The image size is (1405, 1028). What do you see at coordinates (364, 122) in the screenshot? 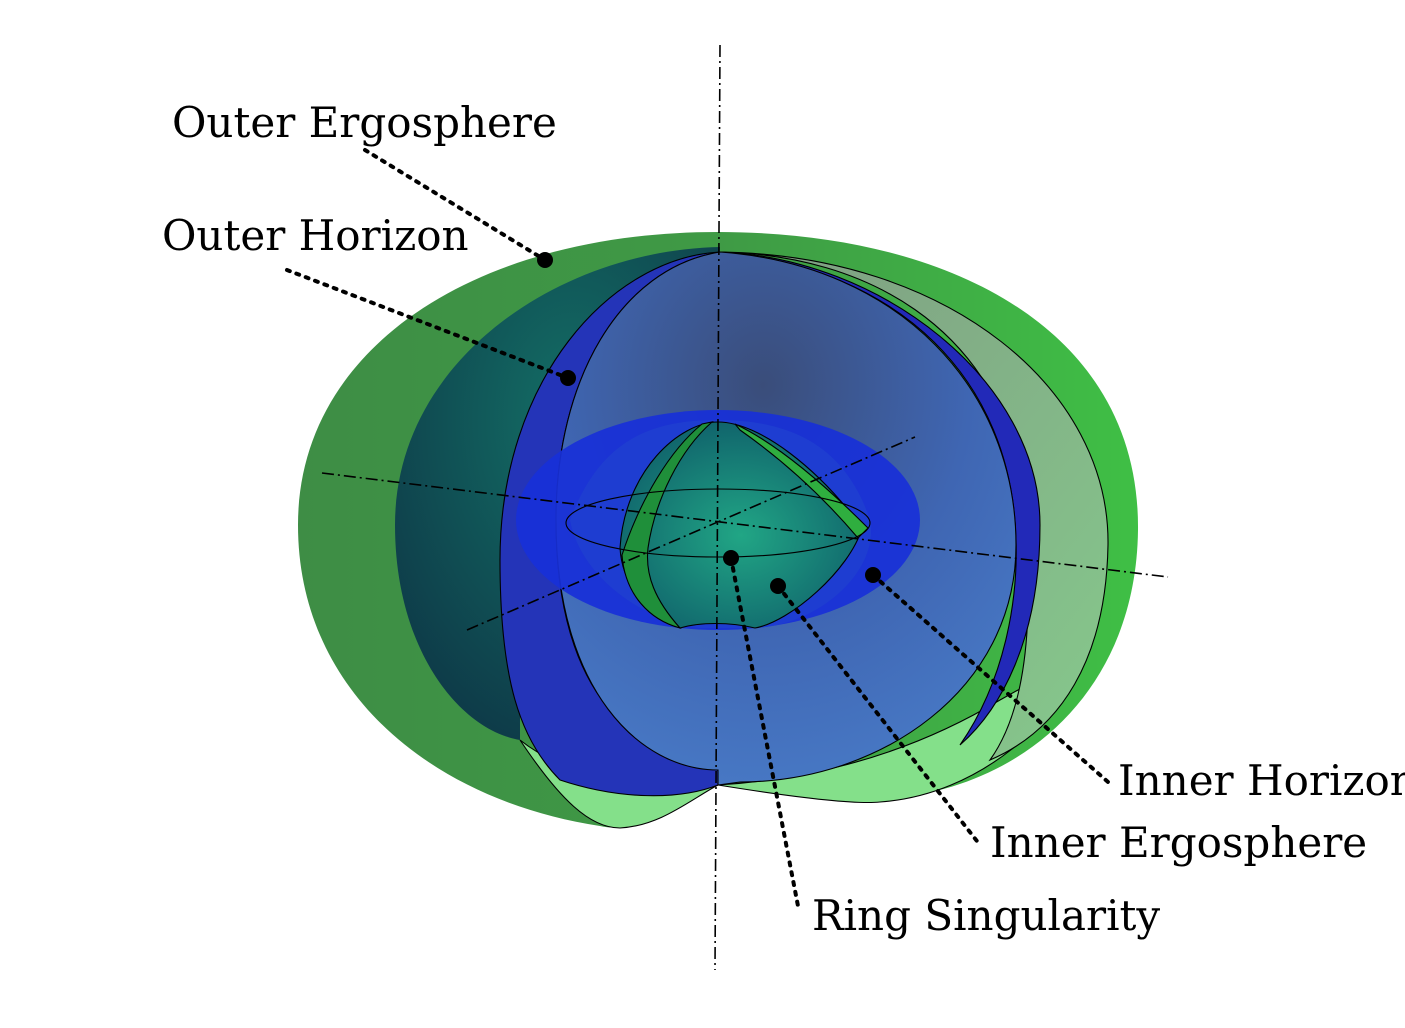
I see `outer-ergosphere-label: Outer Ergosphere` at bounding box center [364, 122].